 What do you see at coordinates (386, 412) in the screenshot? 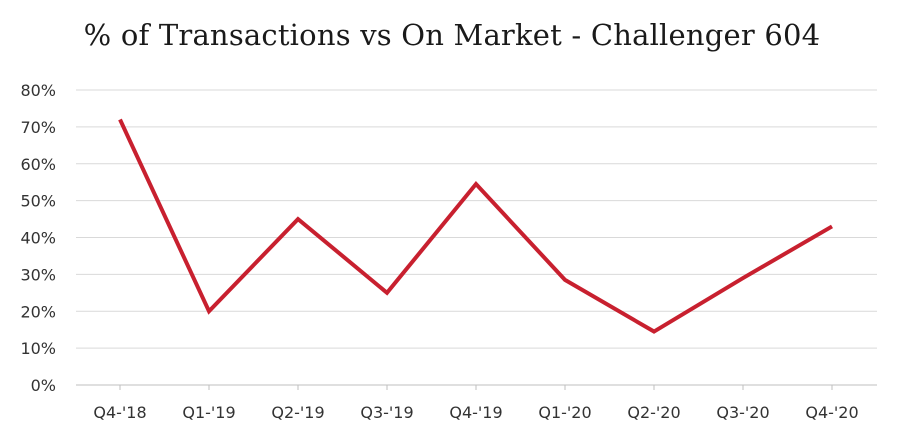
I see `x-tick-label: Q3-'19` at bounding box center [386, 412].